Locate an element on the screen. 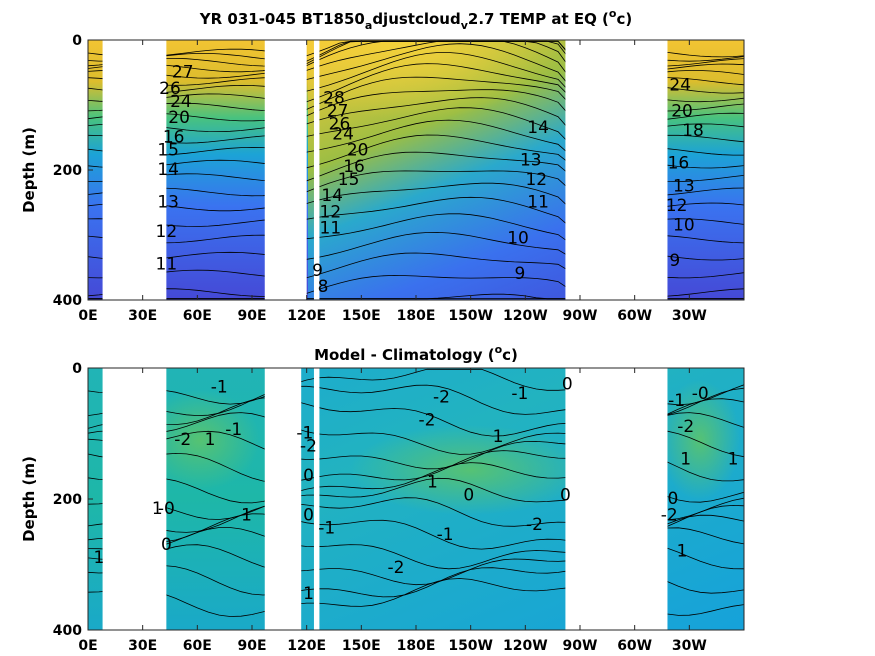 This screenshot has width=875, height=656. x-tick-label: 120E is located at coordinates (306, 316).